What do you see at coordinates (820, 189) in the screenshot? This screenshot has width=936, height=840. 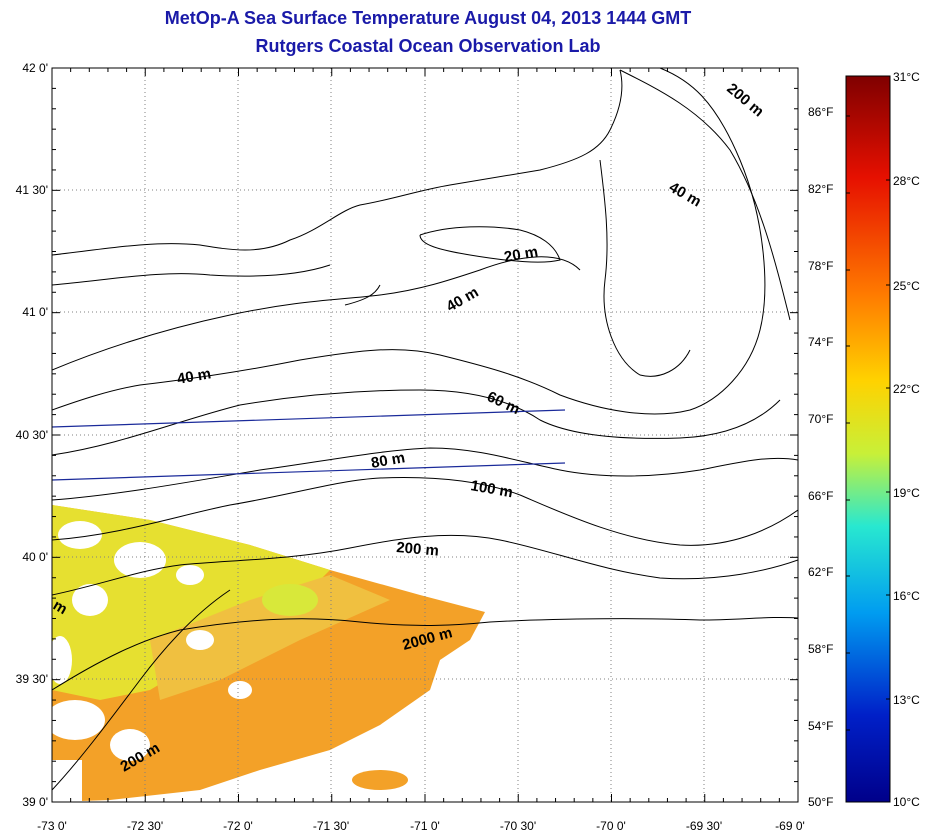 I see `f-label: 82°F` at bounding box center [820, 189].